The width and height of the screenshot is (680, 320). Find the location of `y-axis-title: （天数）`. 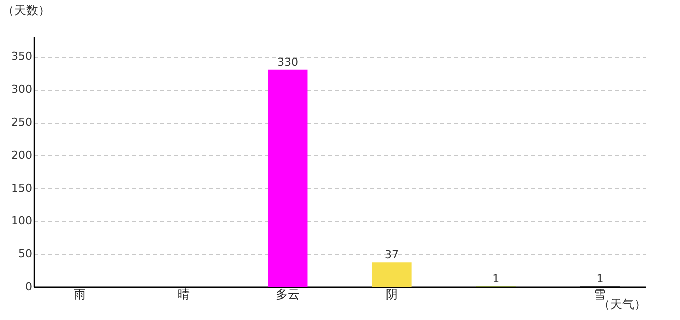

y-axis-title: （天数） is located at coordinates (26, 11).